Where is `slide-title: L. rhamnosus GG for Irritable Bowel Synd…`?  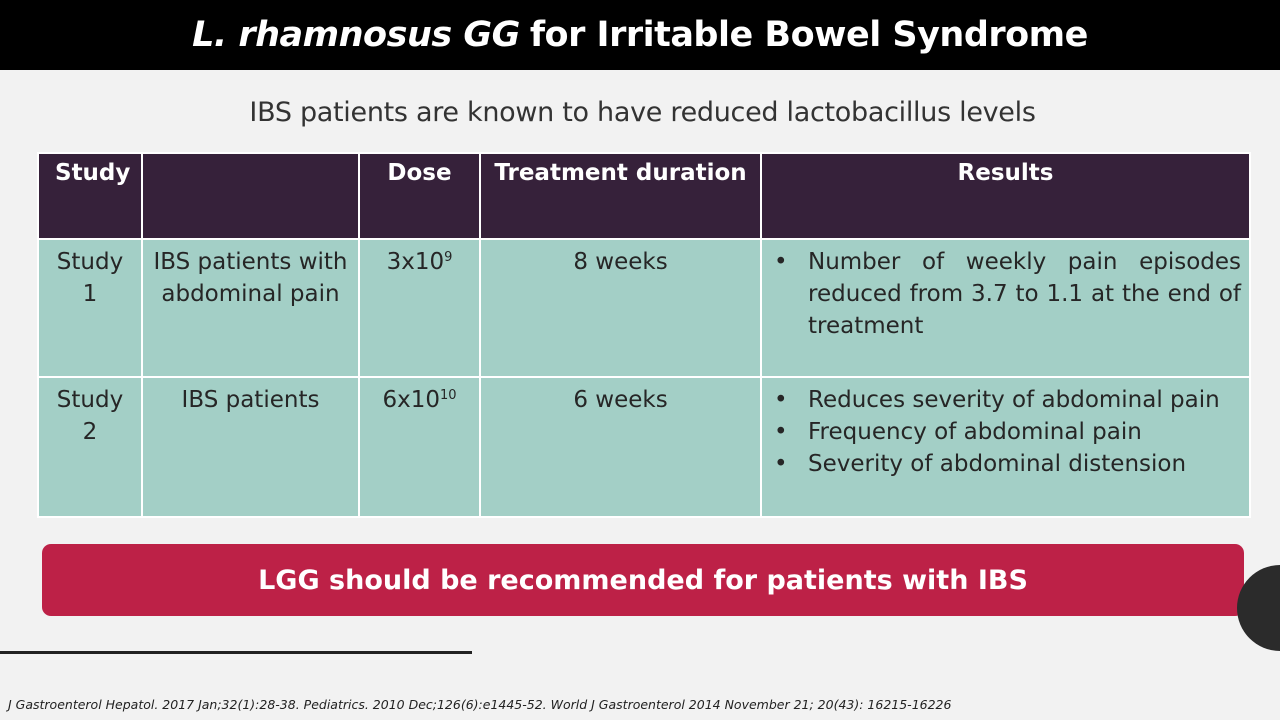
slide-title: L. rhamnosus GG for Irritable Bowel Synd… is located at coordinates (640, 35).